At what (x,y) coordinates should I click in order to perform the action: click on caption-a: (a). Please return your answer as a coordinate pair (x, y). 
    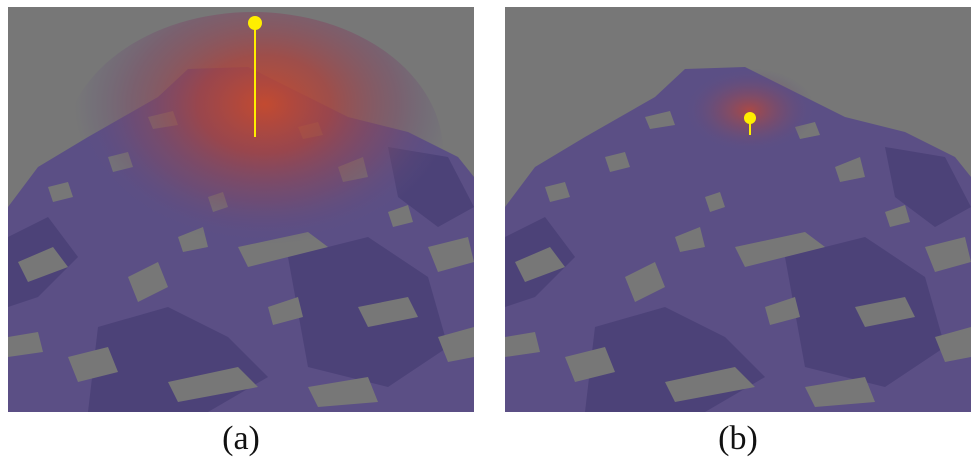
    Looking at the image, I should click on (241, 438).